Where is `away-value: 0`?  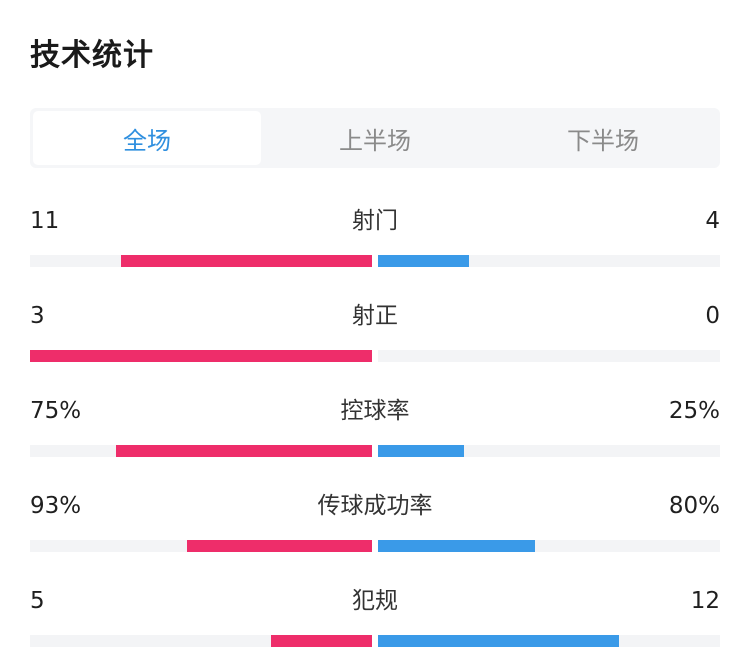
away-value: 0 is located at coordinates (712, 316).